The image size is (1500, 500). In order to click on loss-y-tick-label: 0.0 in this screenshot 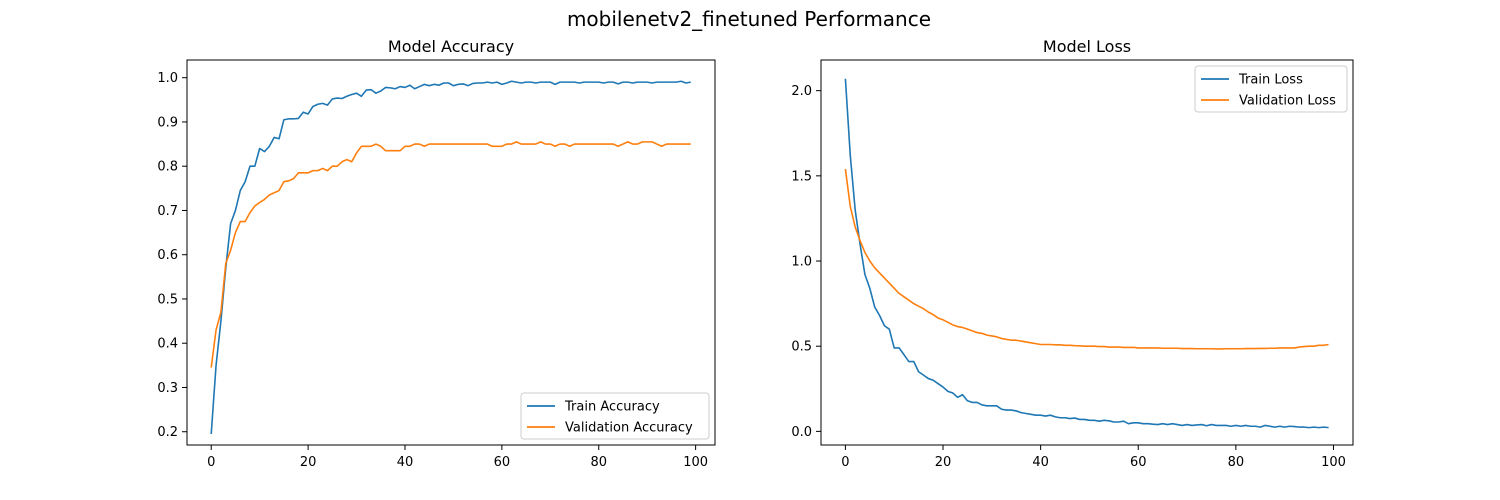, I will do `click(801, 432)`.